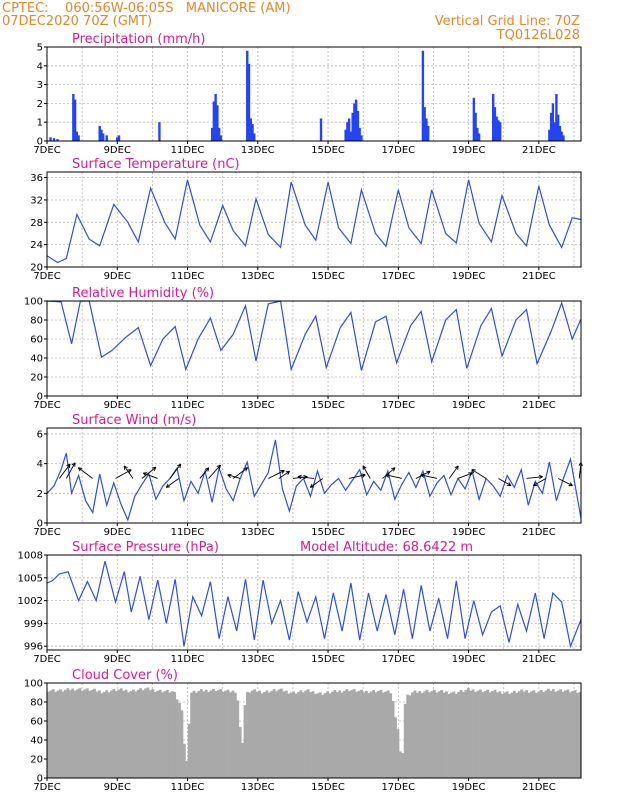 The image size is (618, 800). I want to click on y-tick-label: 999, so click(33, 624).